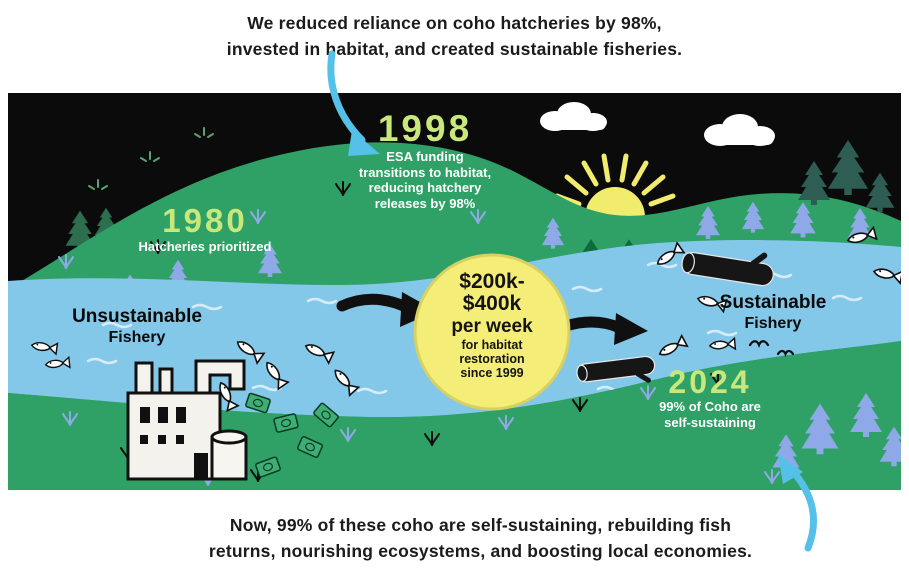  I want to click on outflow-pipe, so click(220, 377).